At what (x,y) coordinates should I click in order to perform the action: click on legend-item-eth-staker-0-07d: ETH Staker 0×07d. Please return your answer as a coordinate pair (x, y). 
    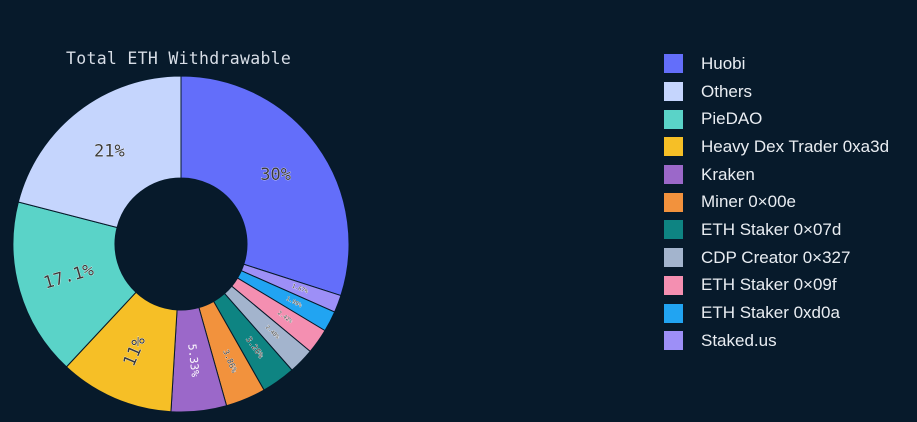
    Looking at the image, I should click on (776, 230).